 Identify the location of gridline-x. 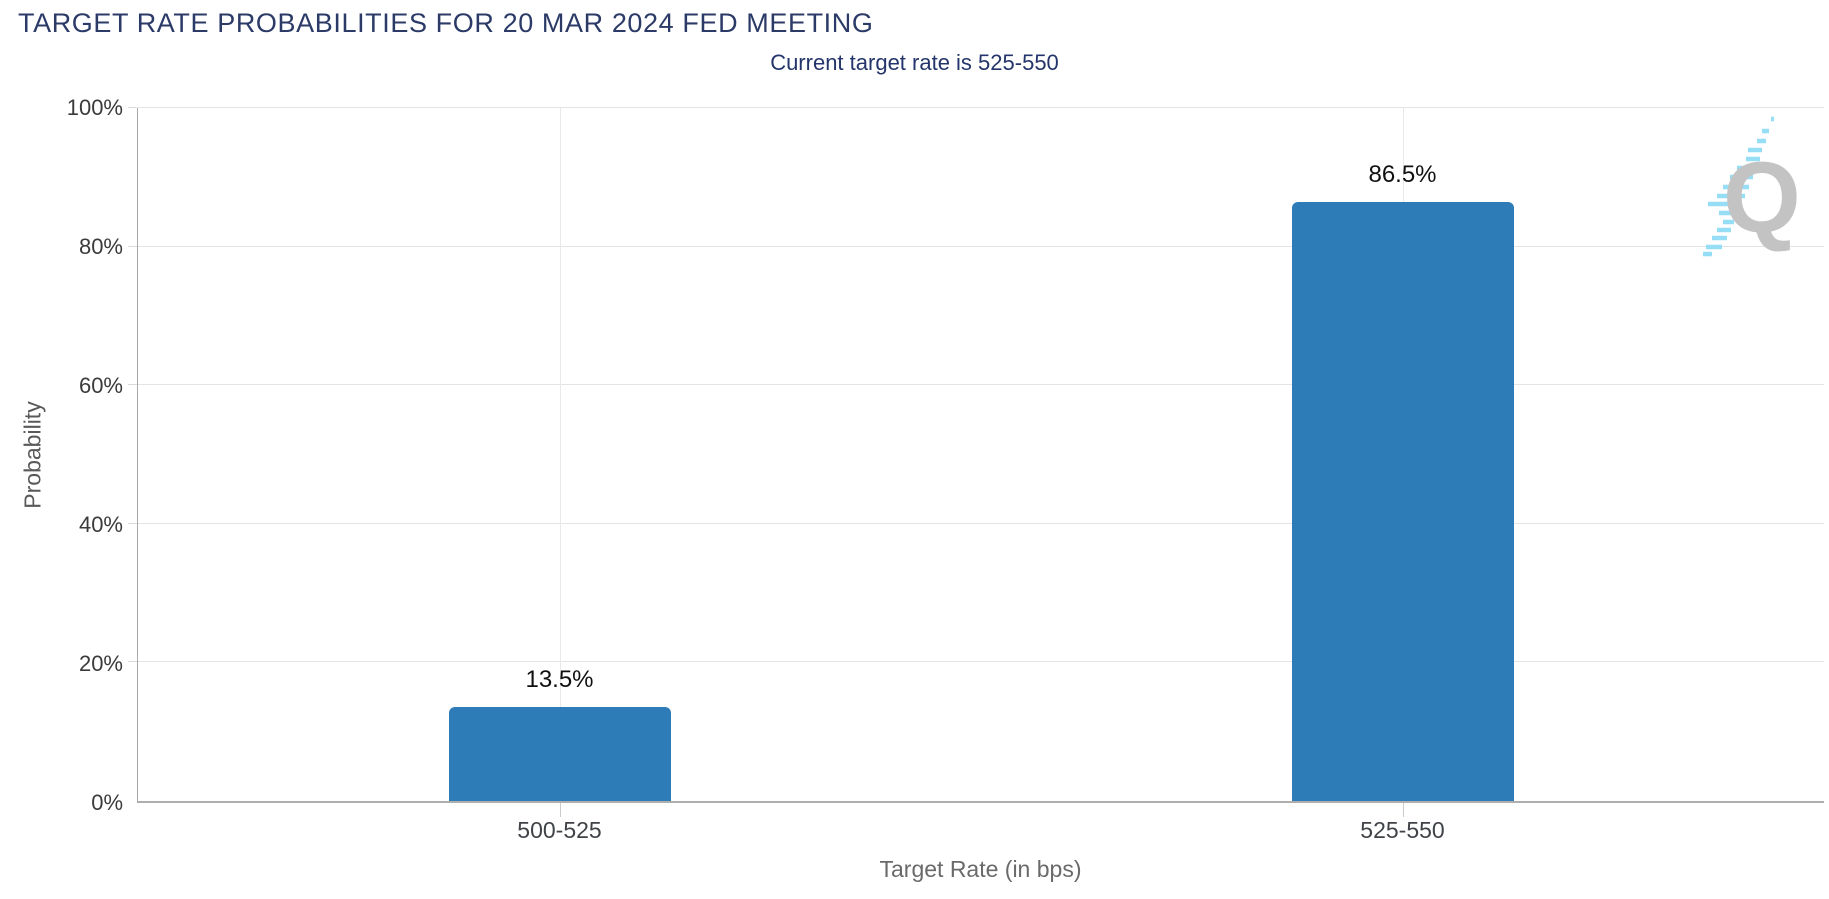
(560, 454).